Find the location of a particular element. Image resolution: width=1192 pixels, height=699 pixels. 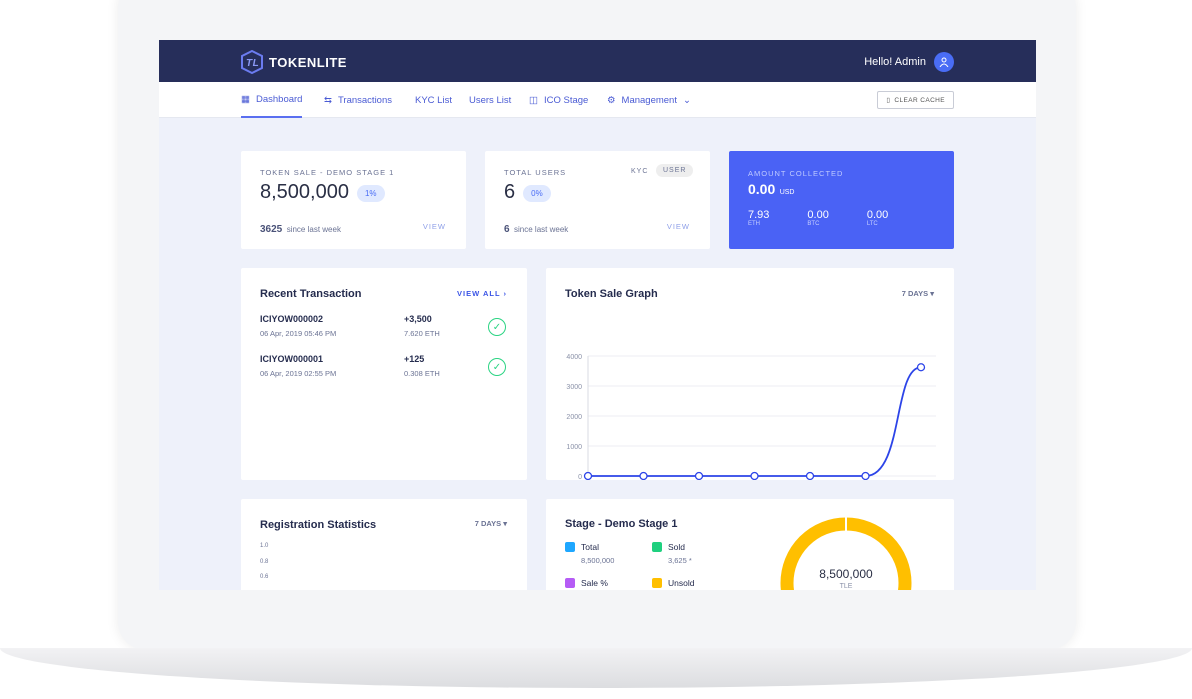

coin-value: 7.93 is located at coordinates (759, 215).